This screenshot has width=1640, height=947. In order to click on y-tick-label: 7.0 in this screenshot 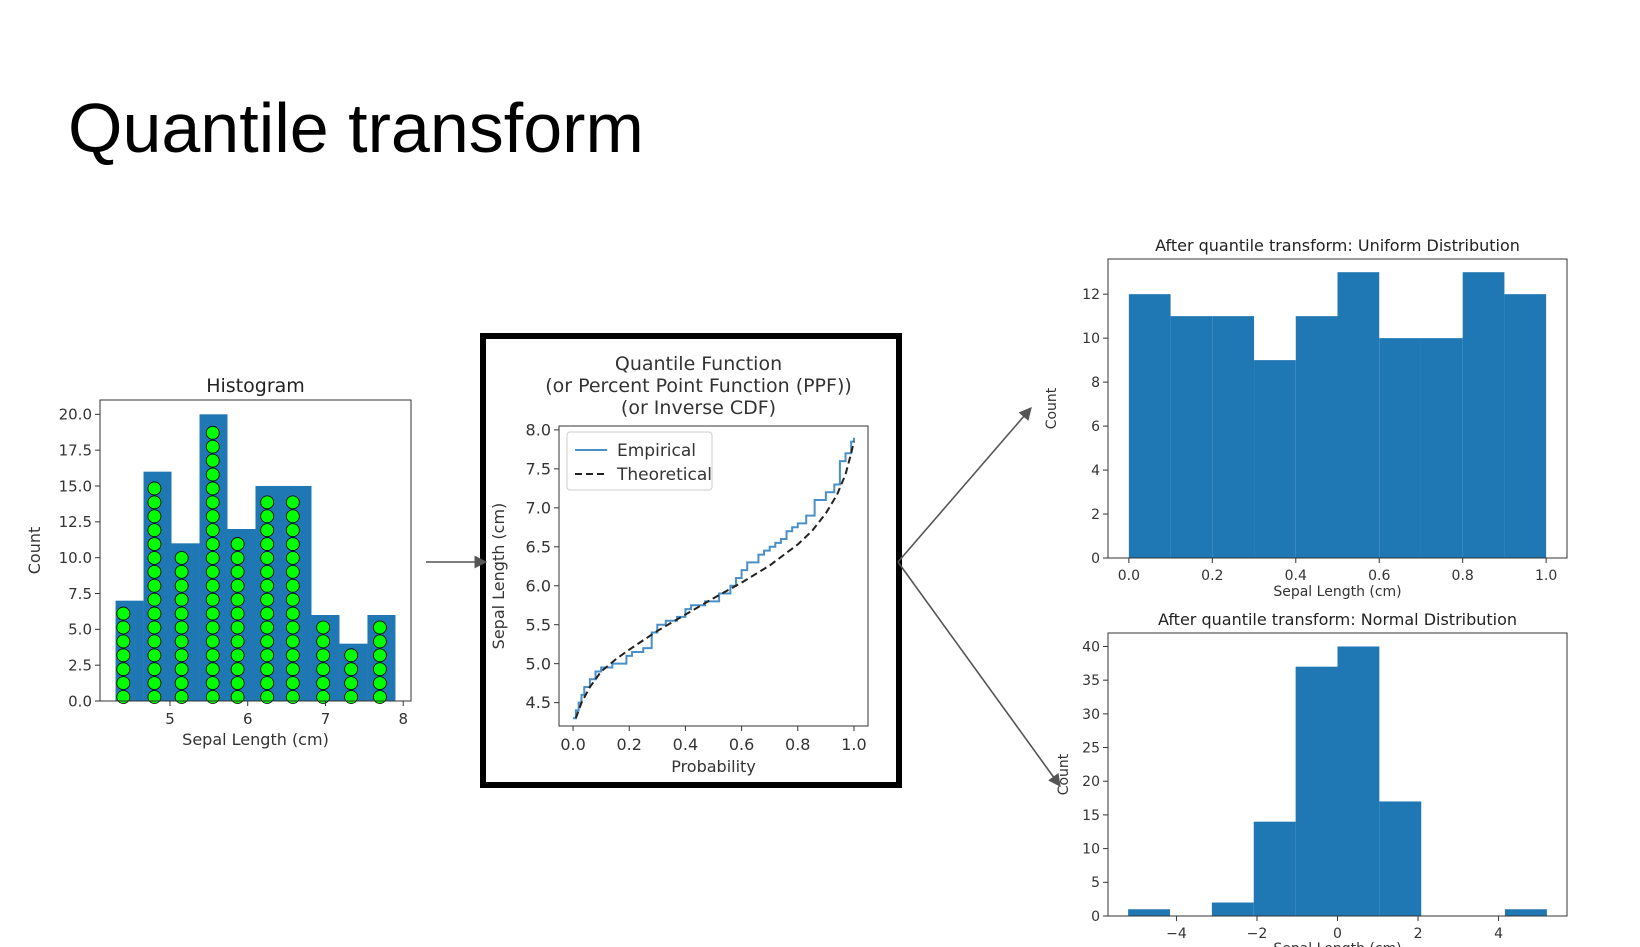, I will do `click(538, 507)`.